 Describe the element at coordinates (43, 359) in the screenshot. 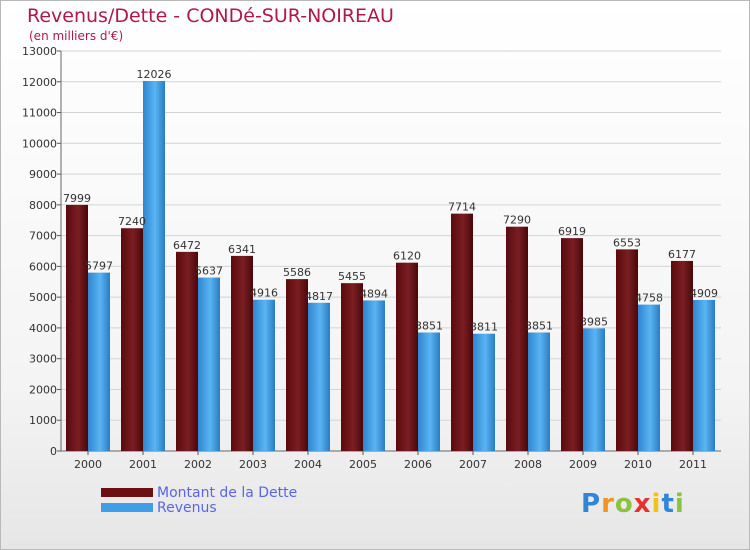

I see `y-tick-label: 3000` at that location.